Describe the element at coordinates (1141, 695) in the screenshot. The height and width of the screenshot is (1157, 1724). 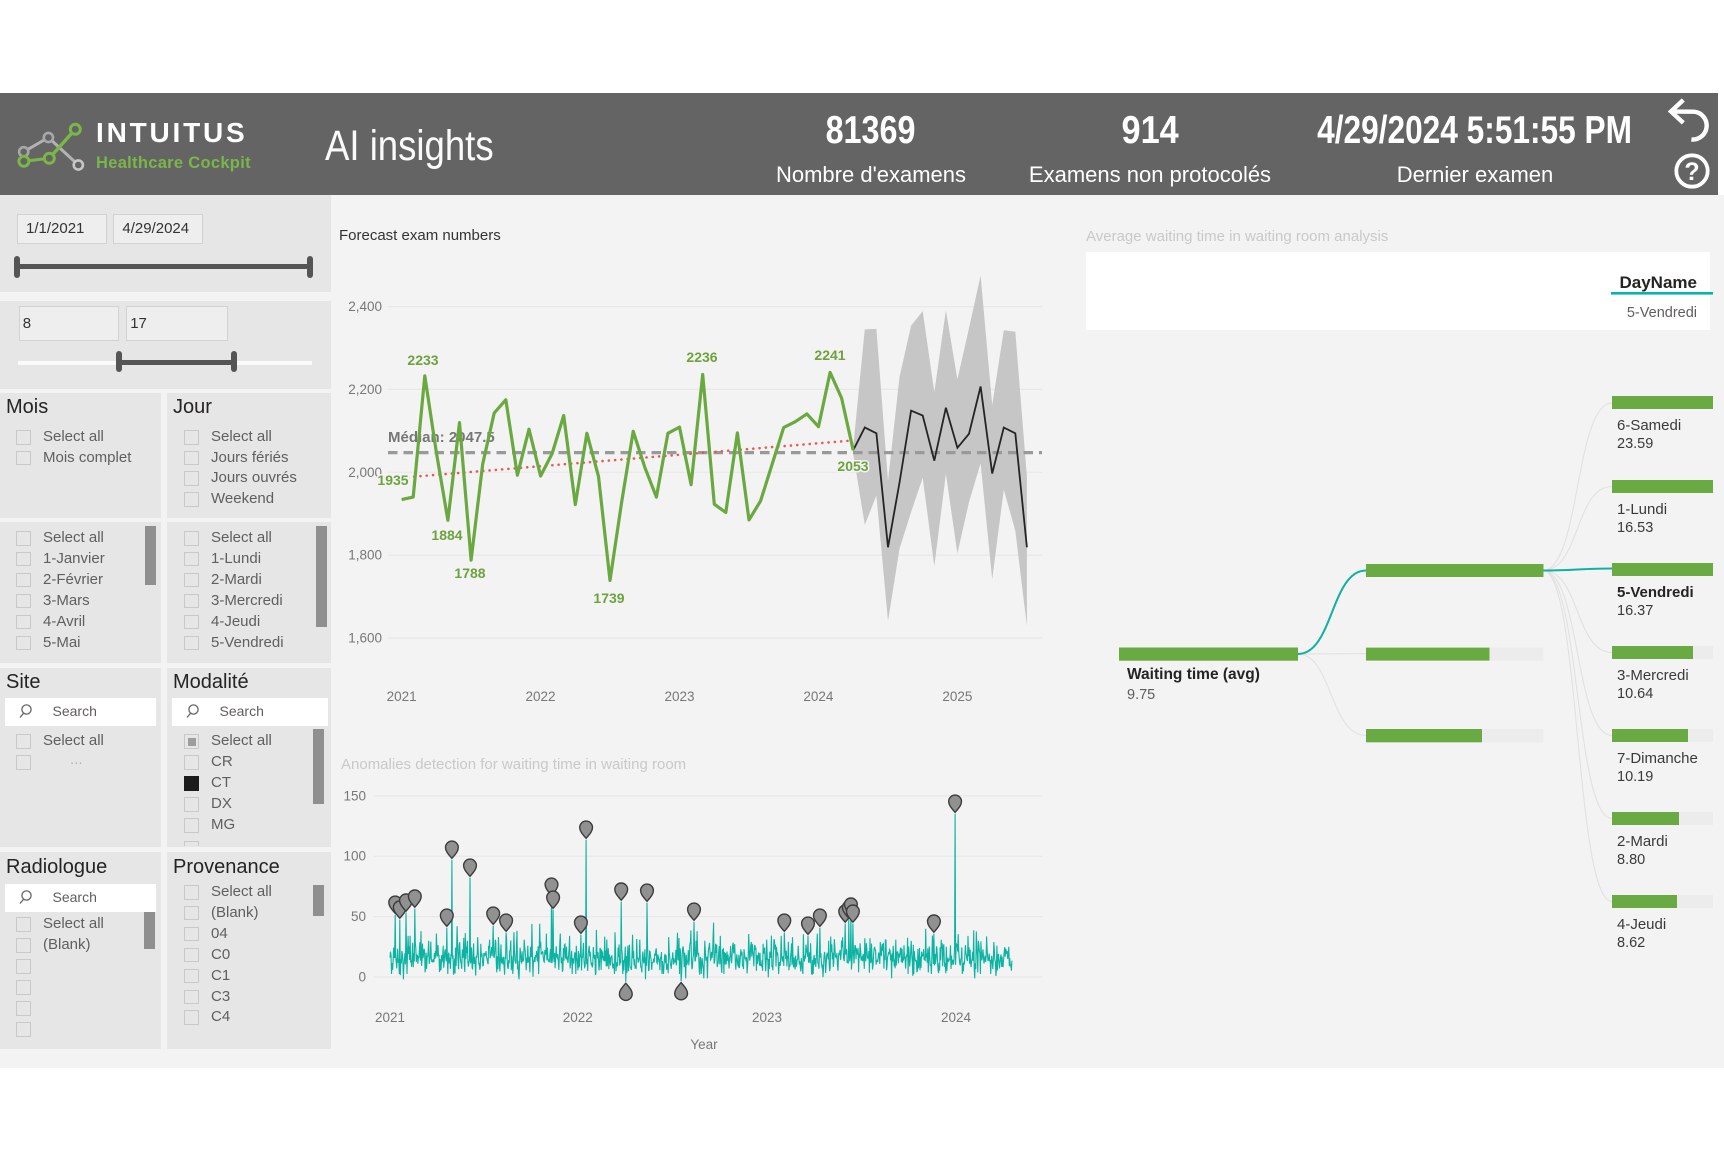
I see `svg-text: 9.75` at that location.